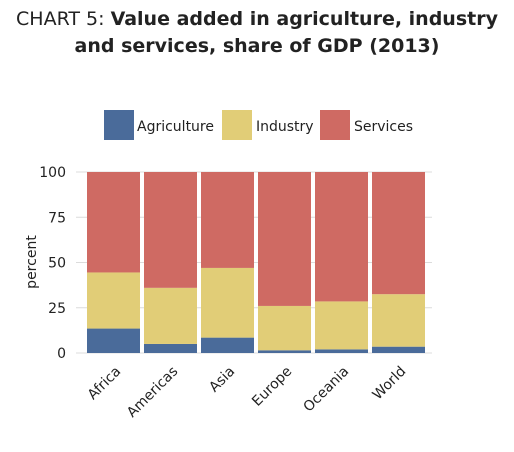  I want to click on legend-label-services: Services, so click(383, 127).